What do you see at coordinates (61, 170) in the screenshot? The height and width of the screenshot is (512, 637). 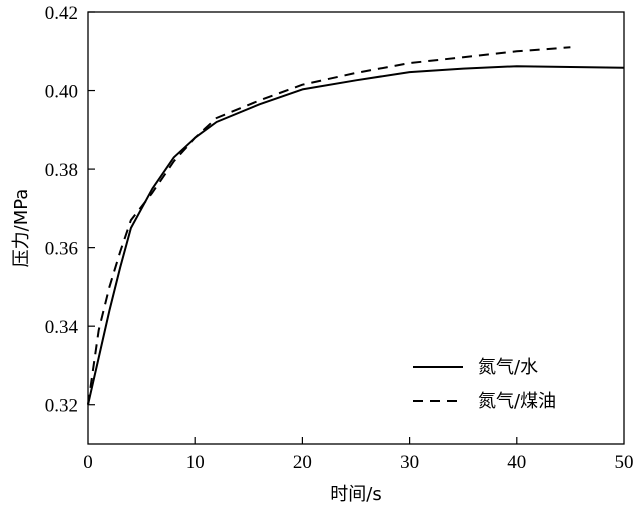 I see `y-tick-label: 0.38` at bounding box center [61, 170].